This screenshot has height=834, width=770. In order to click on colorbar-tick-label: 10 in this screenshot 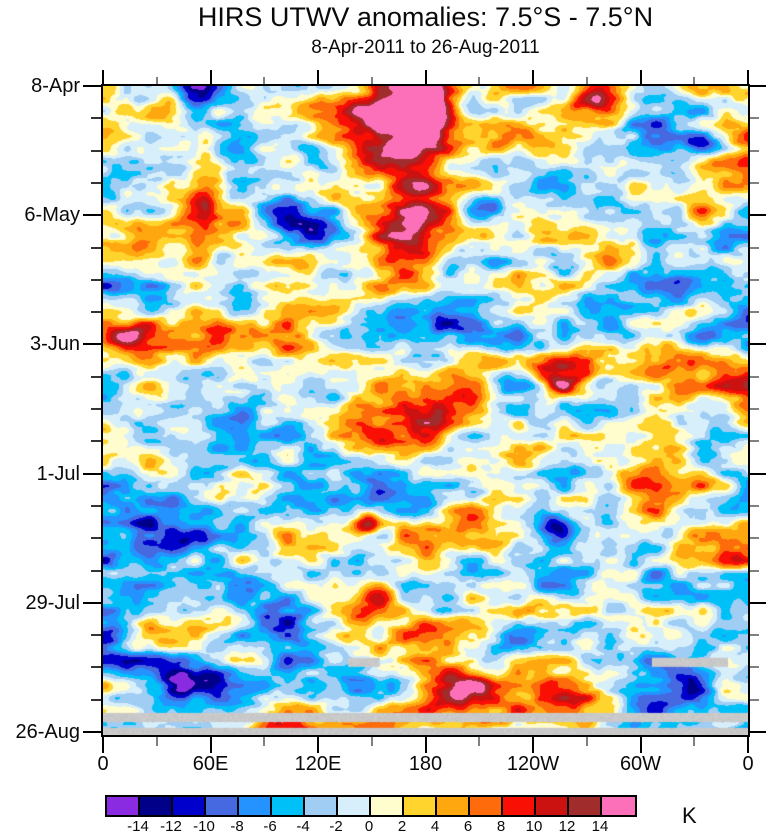, I will do `click(534, 826)`.